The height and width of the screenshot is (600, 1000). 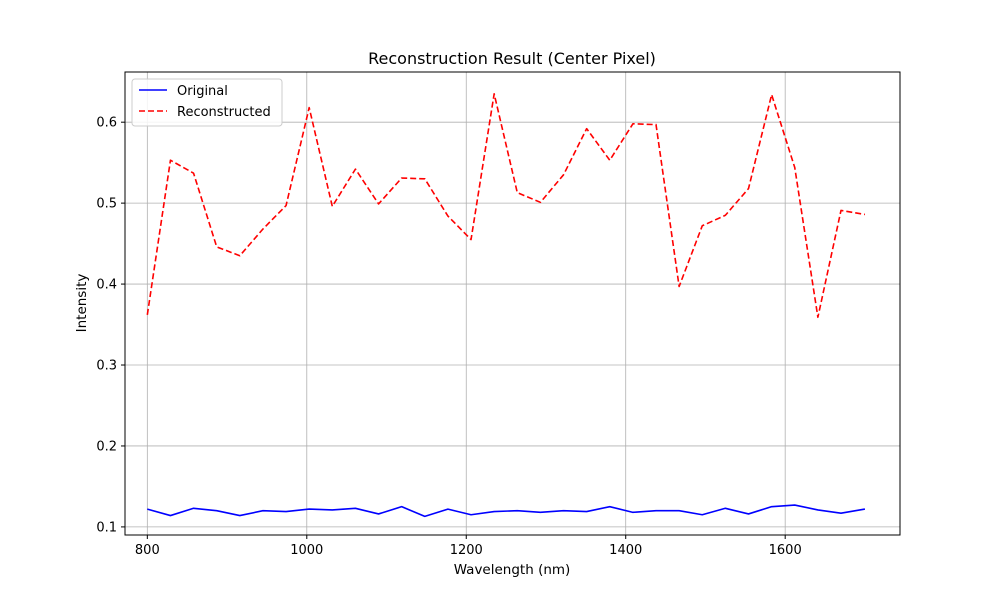 I want to click on x-tick-label: 800, so click(x=147, y=550).